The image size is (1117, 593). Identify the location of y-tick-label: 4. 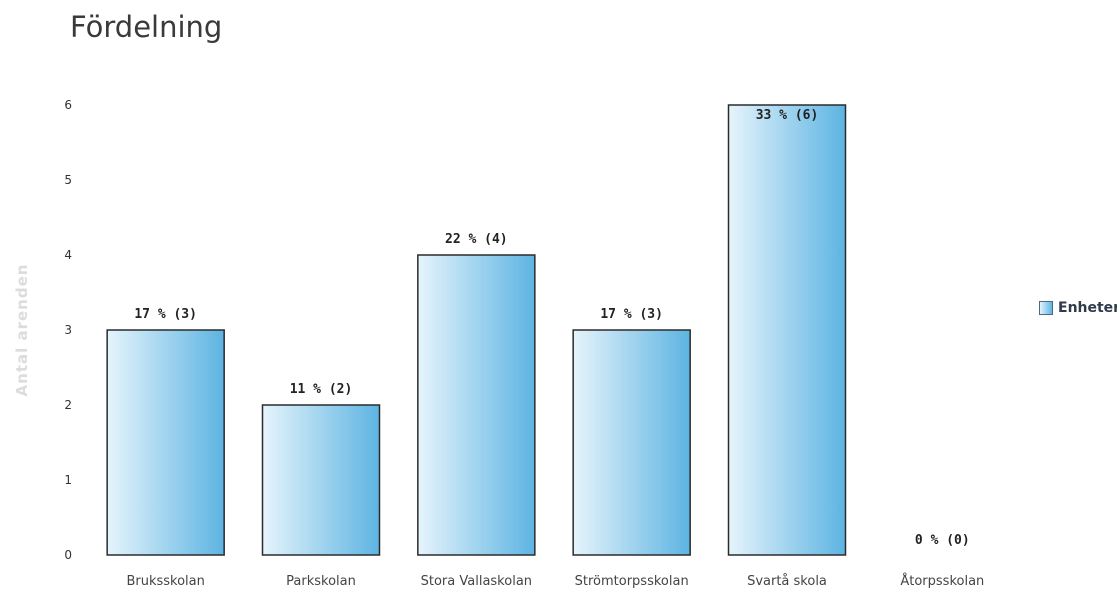
(68, 255).